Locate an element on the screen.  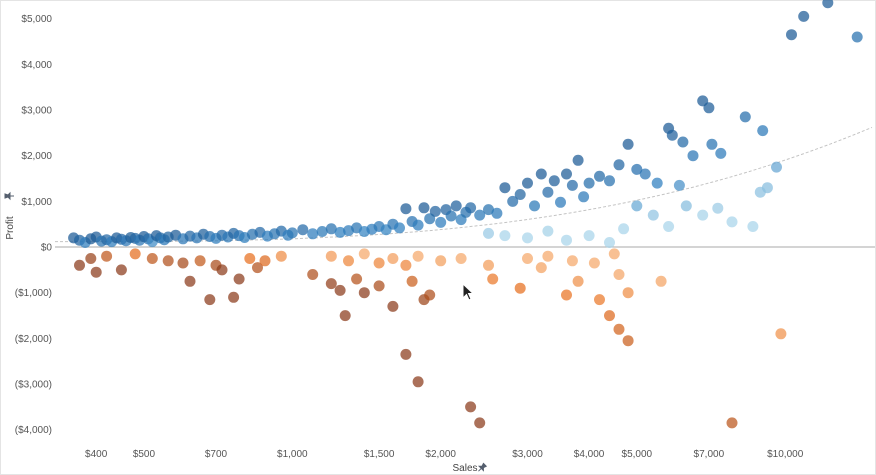
y-axis-title-group: Profit is located at coordinates (10, 215).